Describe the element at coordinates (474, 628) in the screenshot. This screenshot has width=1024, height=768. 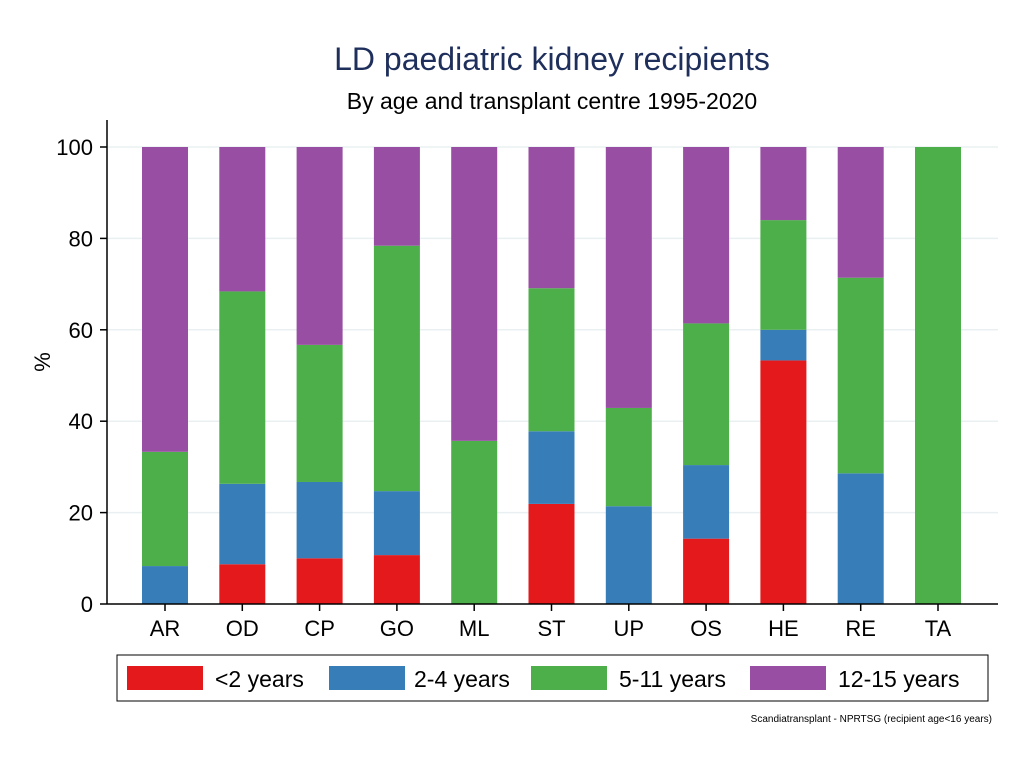
I see `x-tick-label: ML` at that location.